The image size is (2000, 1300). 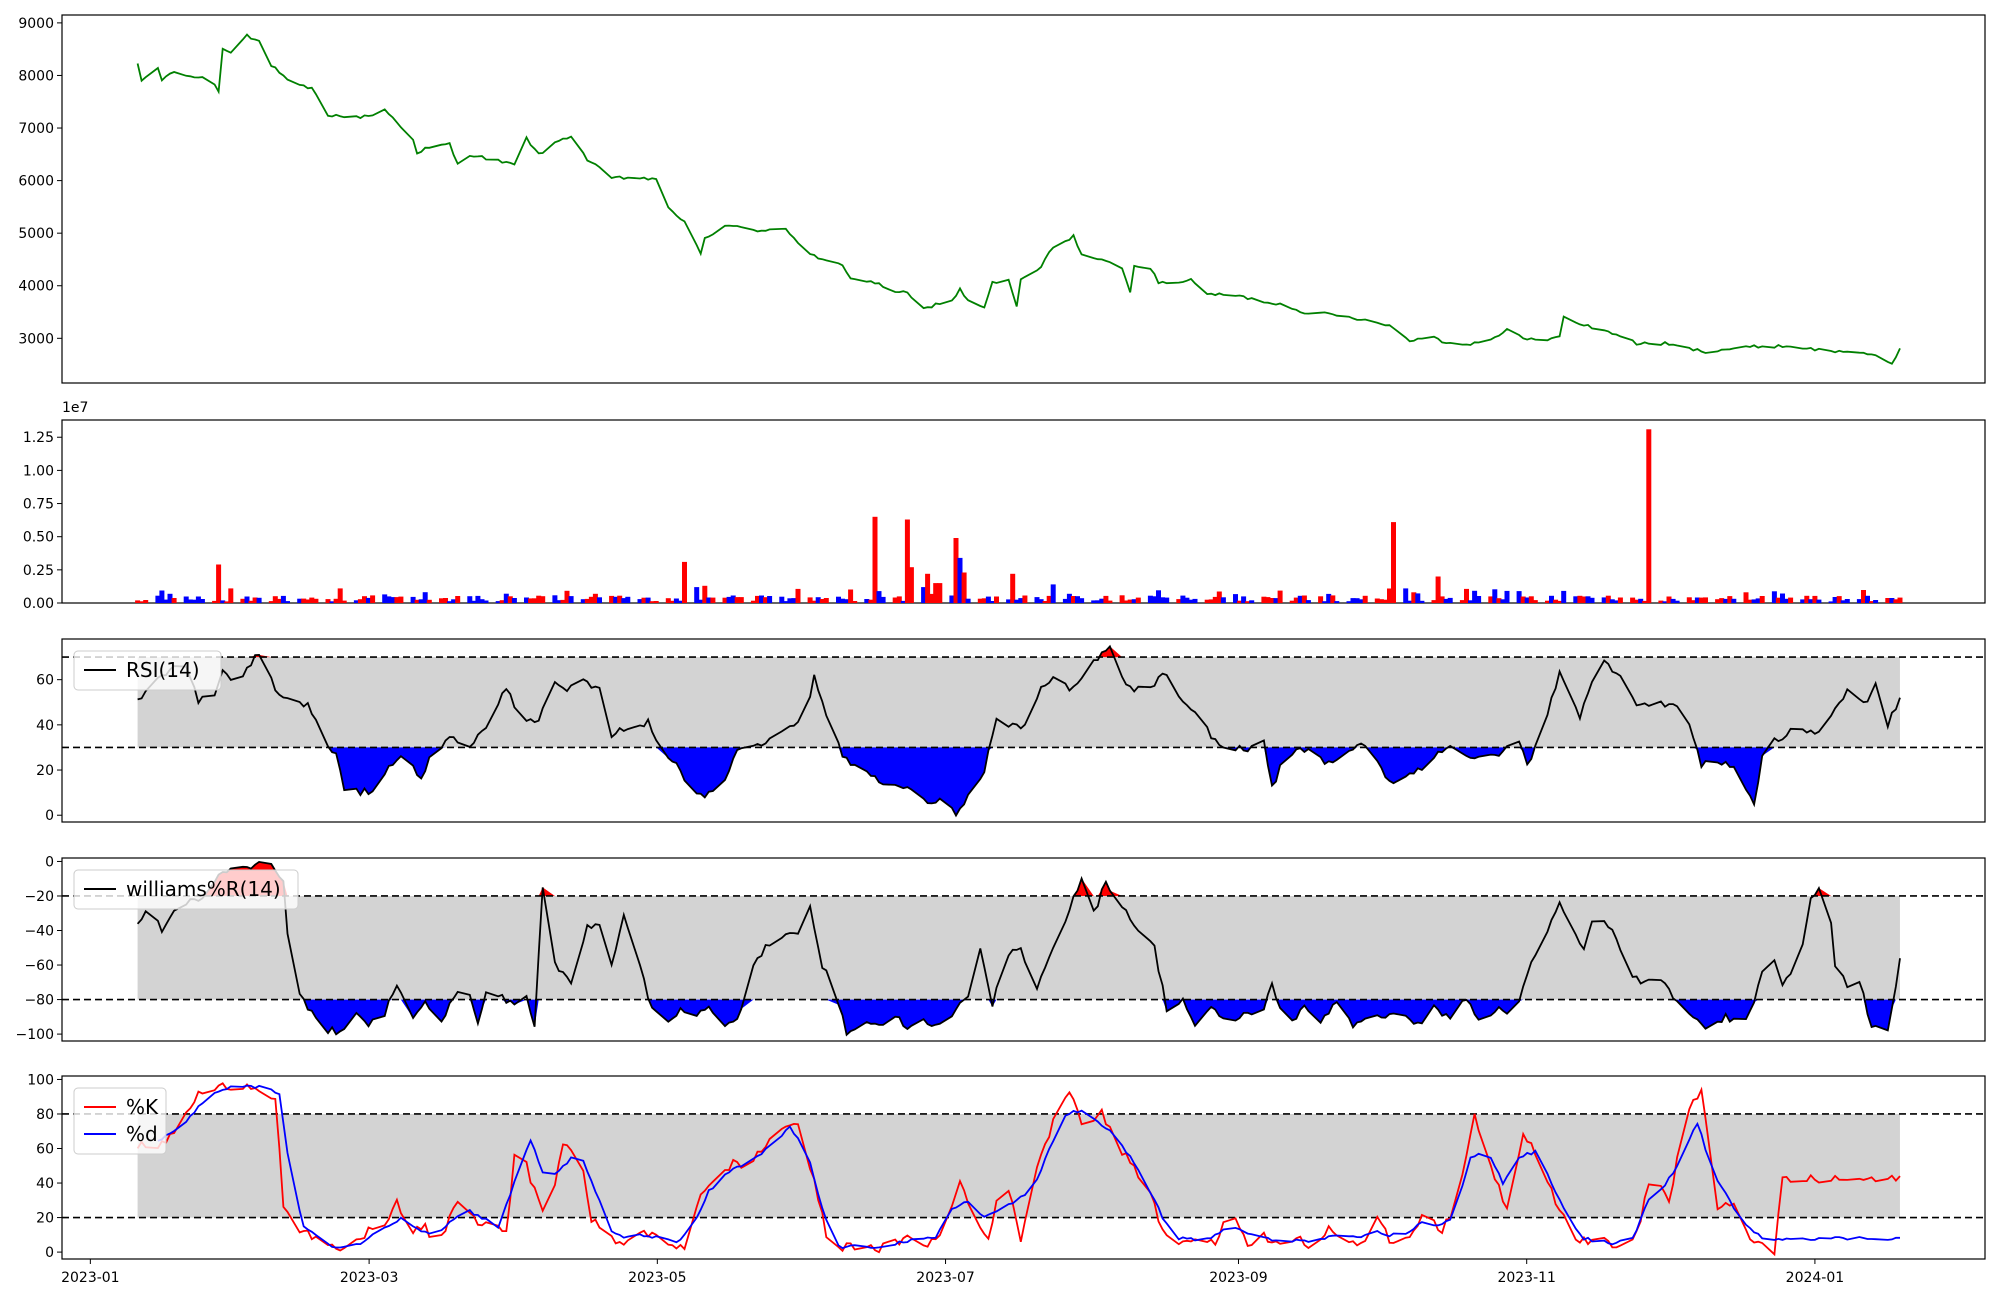 I want to click on stochastic-ytick-label: 0, so click(x=49, y=1253).